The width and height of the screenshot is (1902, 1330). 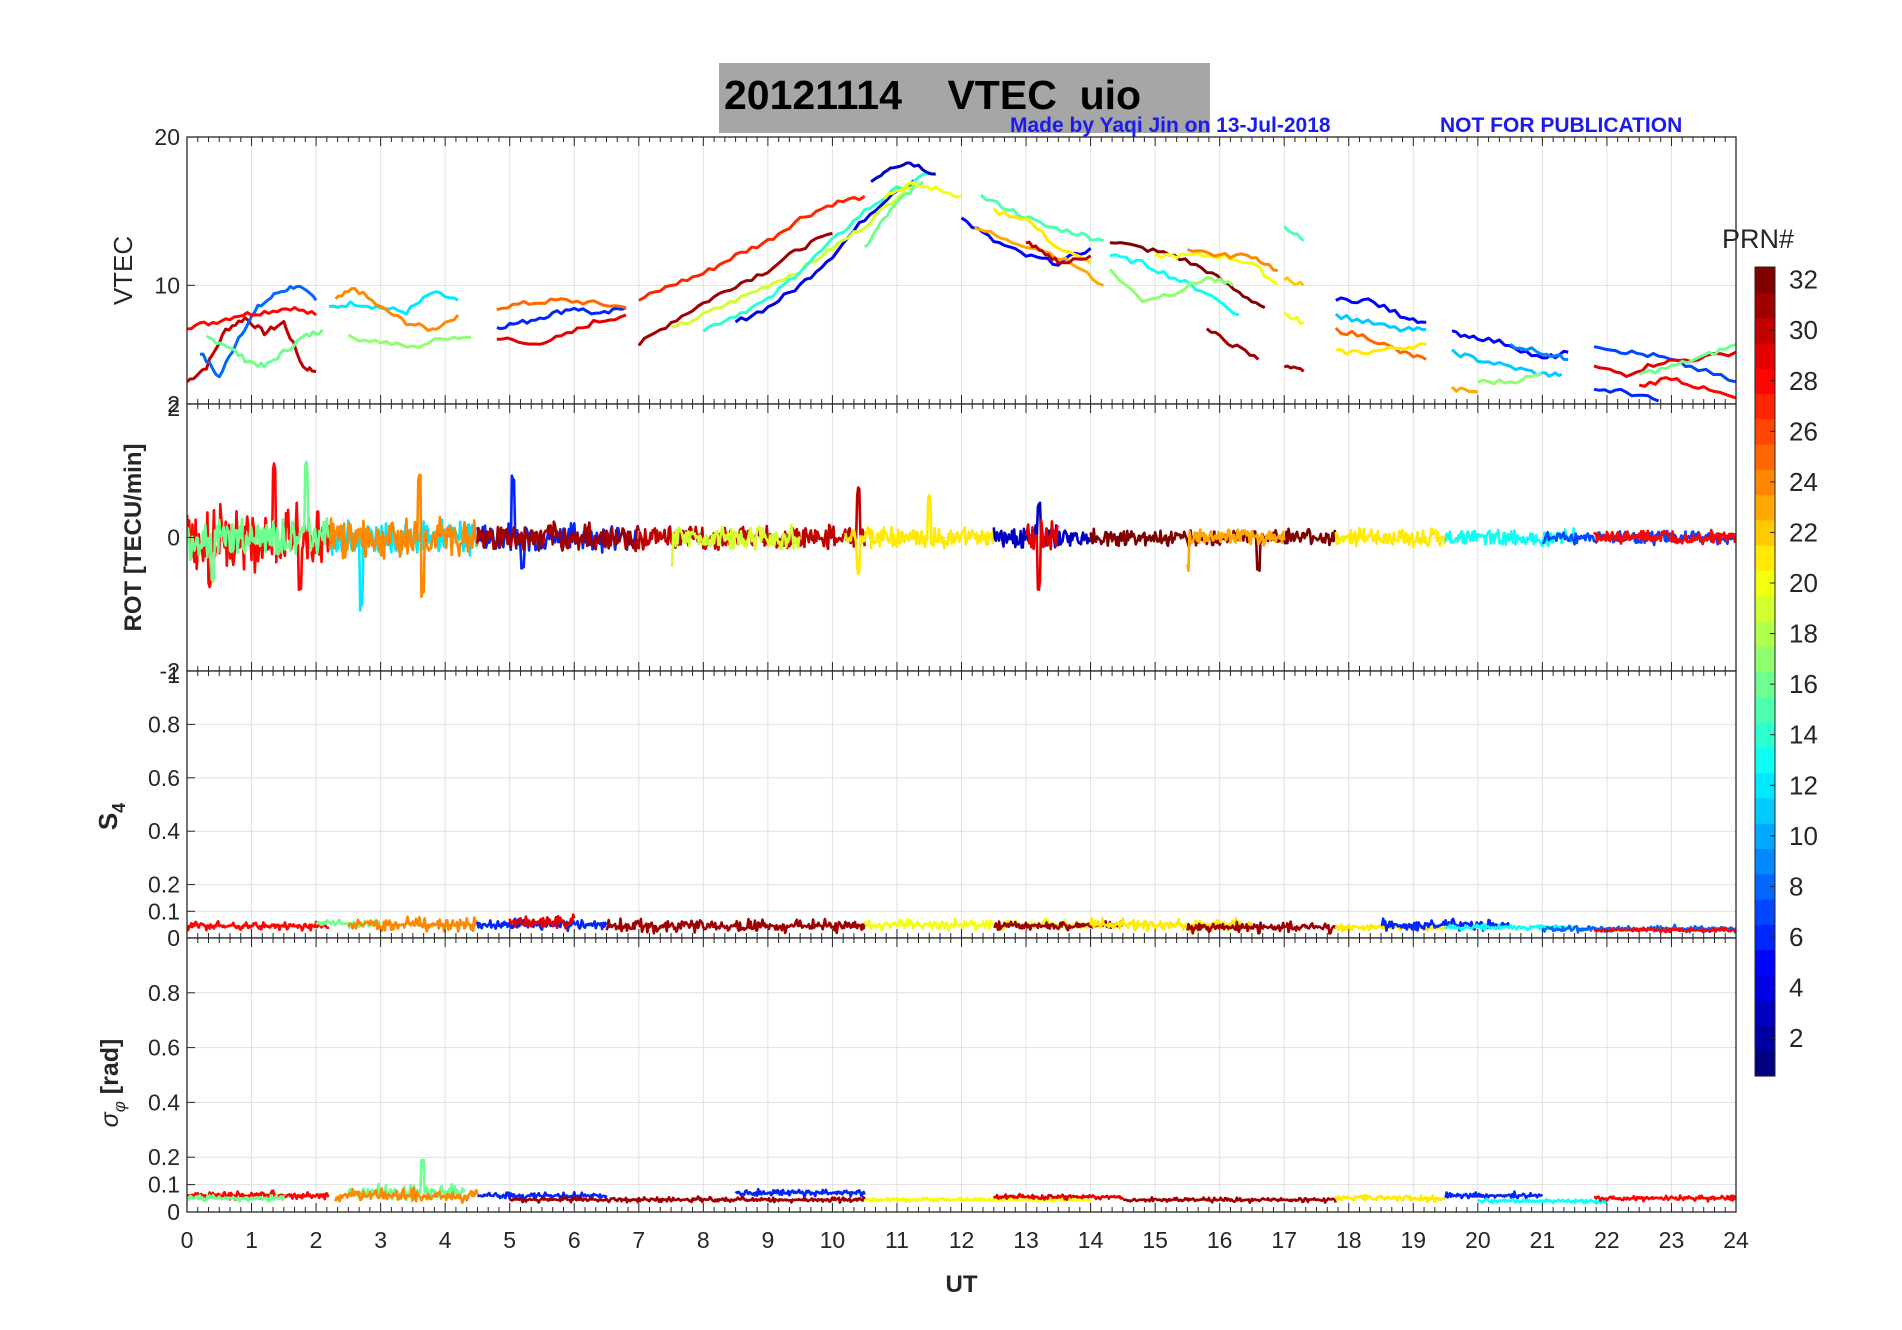 What do you see at coordinates (1803, 634) in the screenshot?
I see `colorbar-tick-label: 18` at bounding box center [1803, 634].